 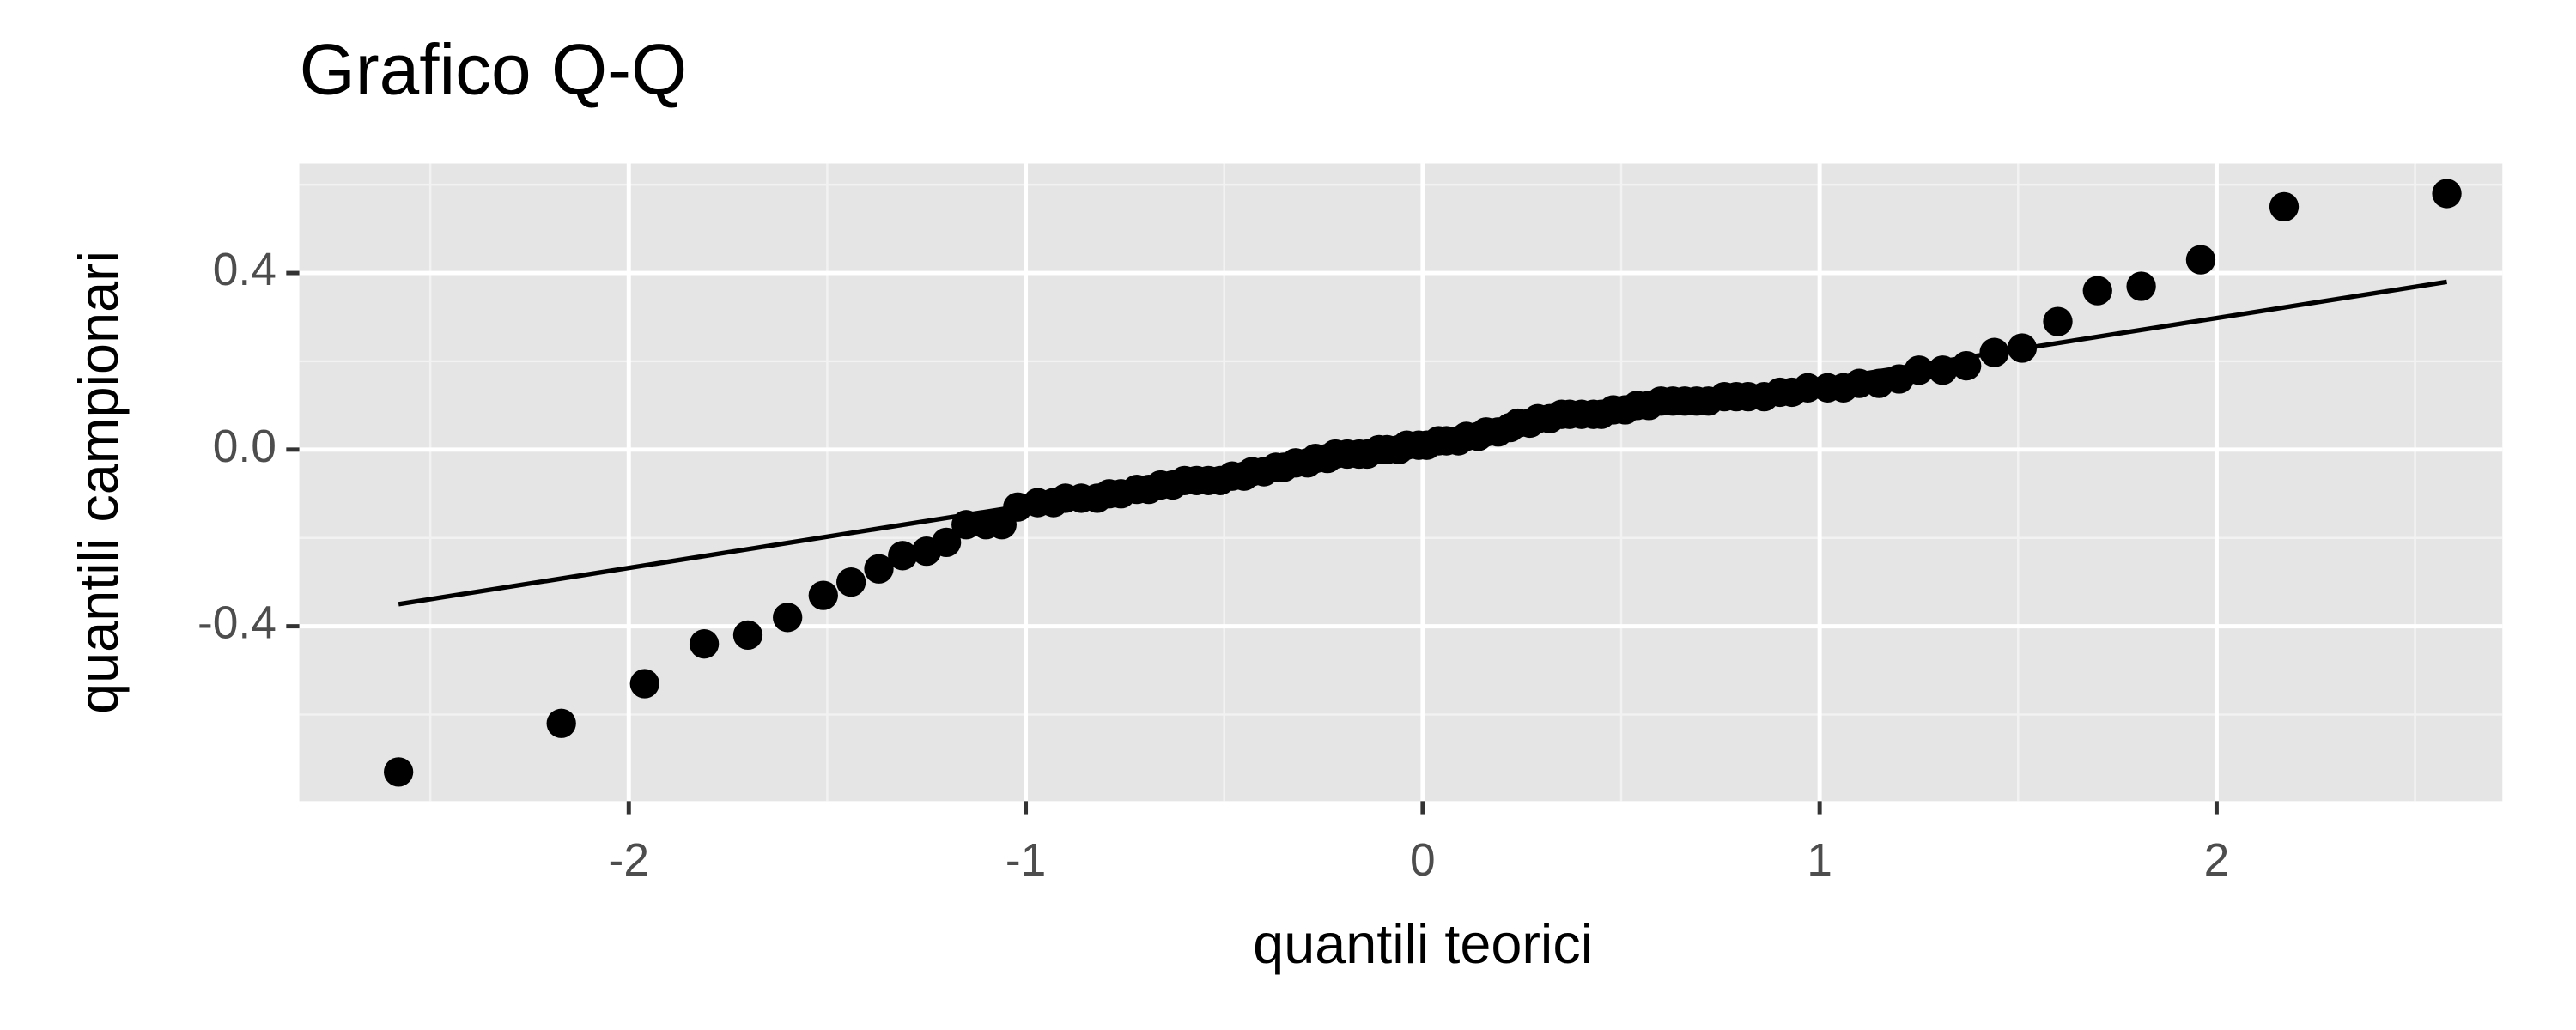 What do you see at coordinates (1820, 860) in the screenshot?
I see `x-tick-label: 1` at bounding box center [1820, 860].